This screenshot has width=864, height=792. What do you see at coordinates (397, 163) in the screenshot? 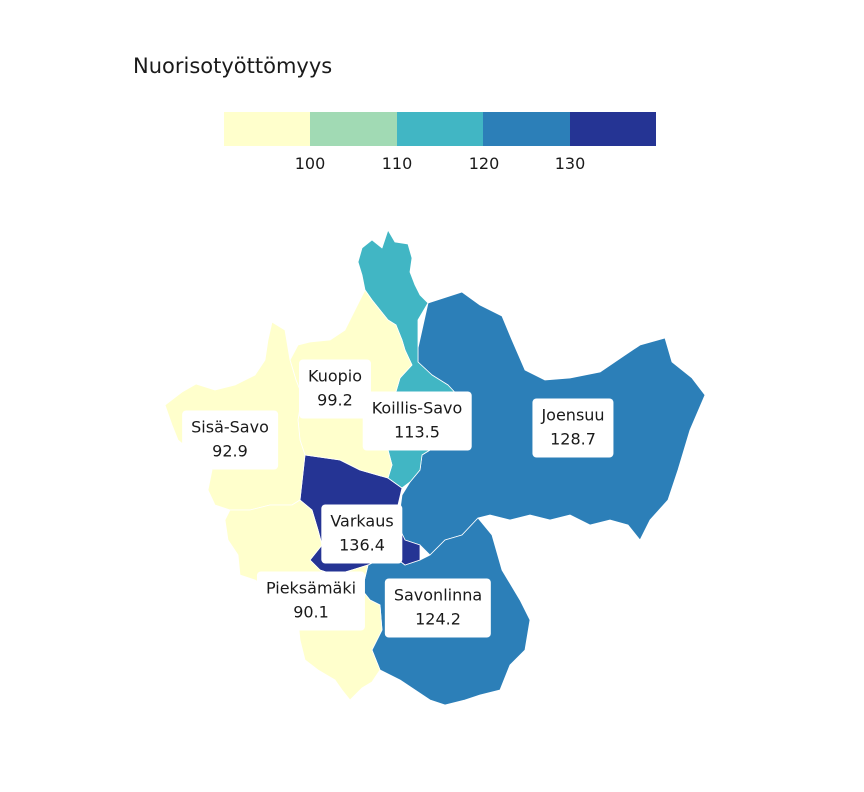
I see `legend-tick: 110` at bounding box center [397, 163].